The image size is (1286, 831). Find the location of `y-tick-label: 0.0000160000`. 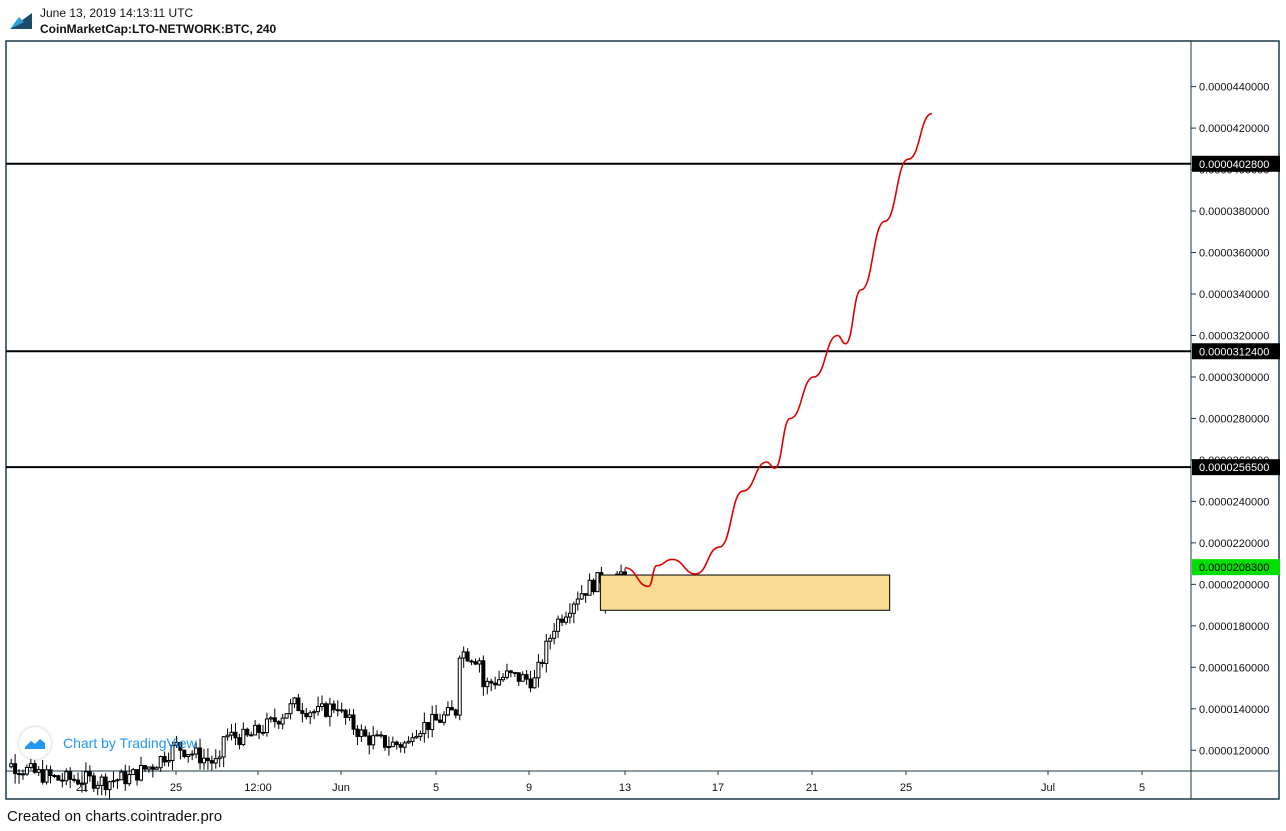

y-tick-label: 0.0000160000 is located at coordinates (1234, 668).